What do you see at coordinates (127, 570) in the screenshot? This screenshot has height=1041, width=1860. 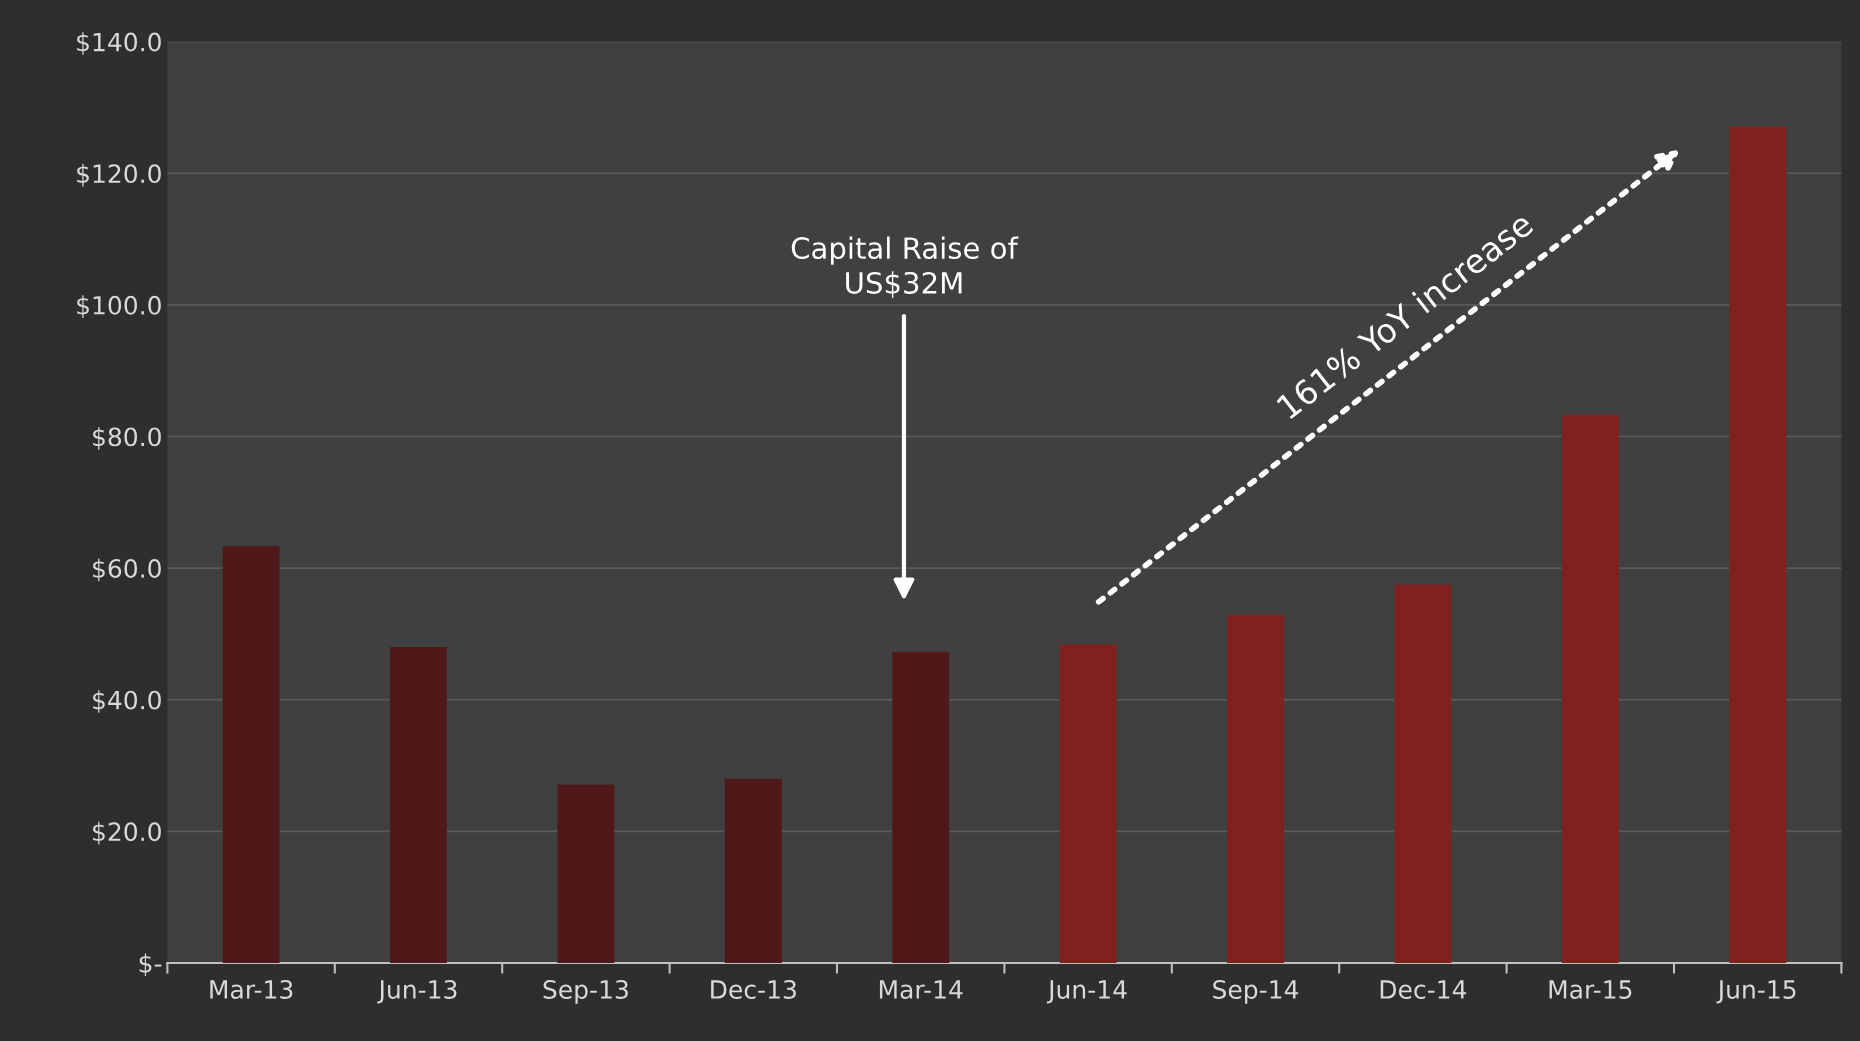 I see `y-tick-label: $60.0` at bounding box center [127, 570].